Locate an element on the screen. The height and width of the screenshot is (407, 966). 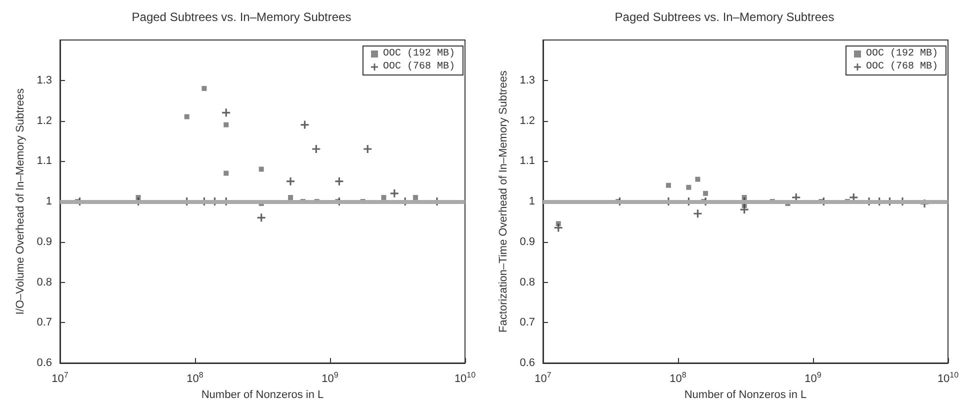
y-axis-title: I/O–Volume Overhead of In–Memory Subtrees is located at coordinates (20, 201).